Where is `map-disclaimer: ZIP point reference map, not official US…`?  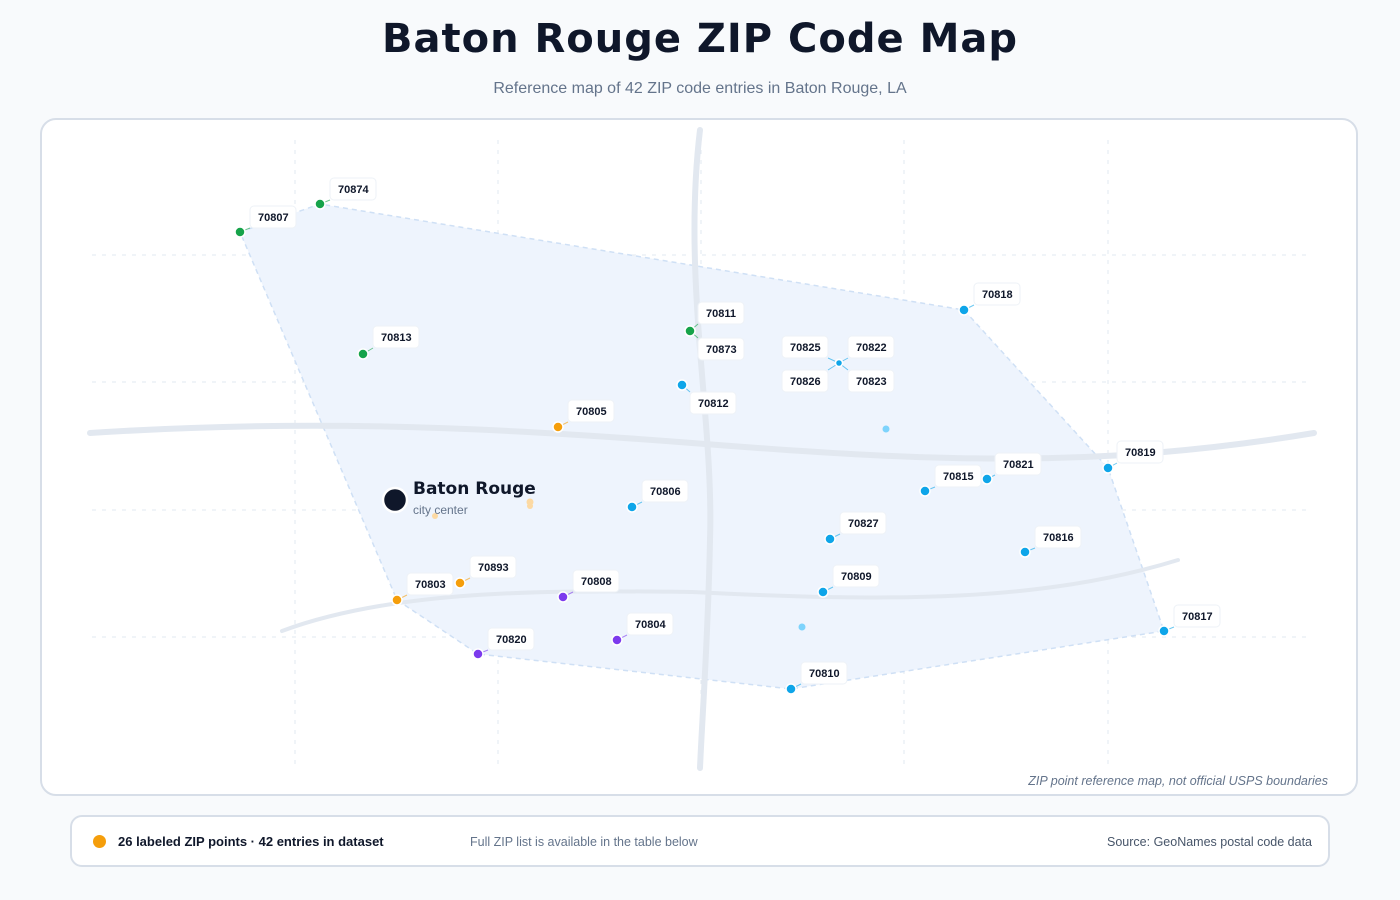 map-disclaimer: ZIP point reference map, not official US… is located at coordinates (1178, 781).